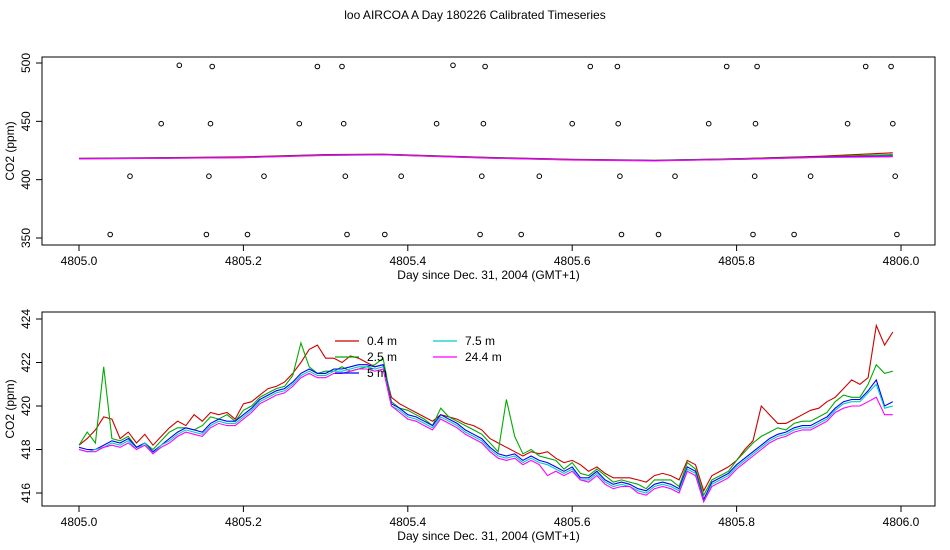 The width and height of the screenshot is (950, 550). What do you see at coordinates (26, 179) in the screenshot?
I see `panel-top-ytick-label: 400` at bounding box center [26, 179].